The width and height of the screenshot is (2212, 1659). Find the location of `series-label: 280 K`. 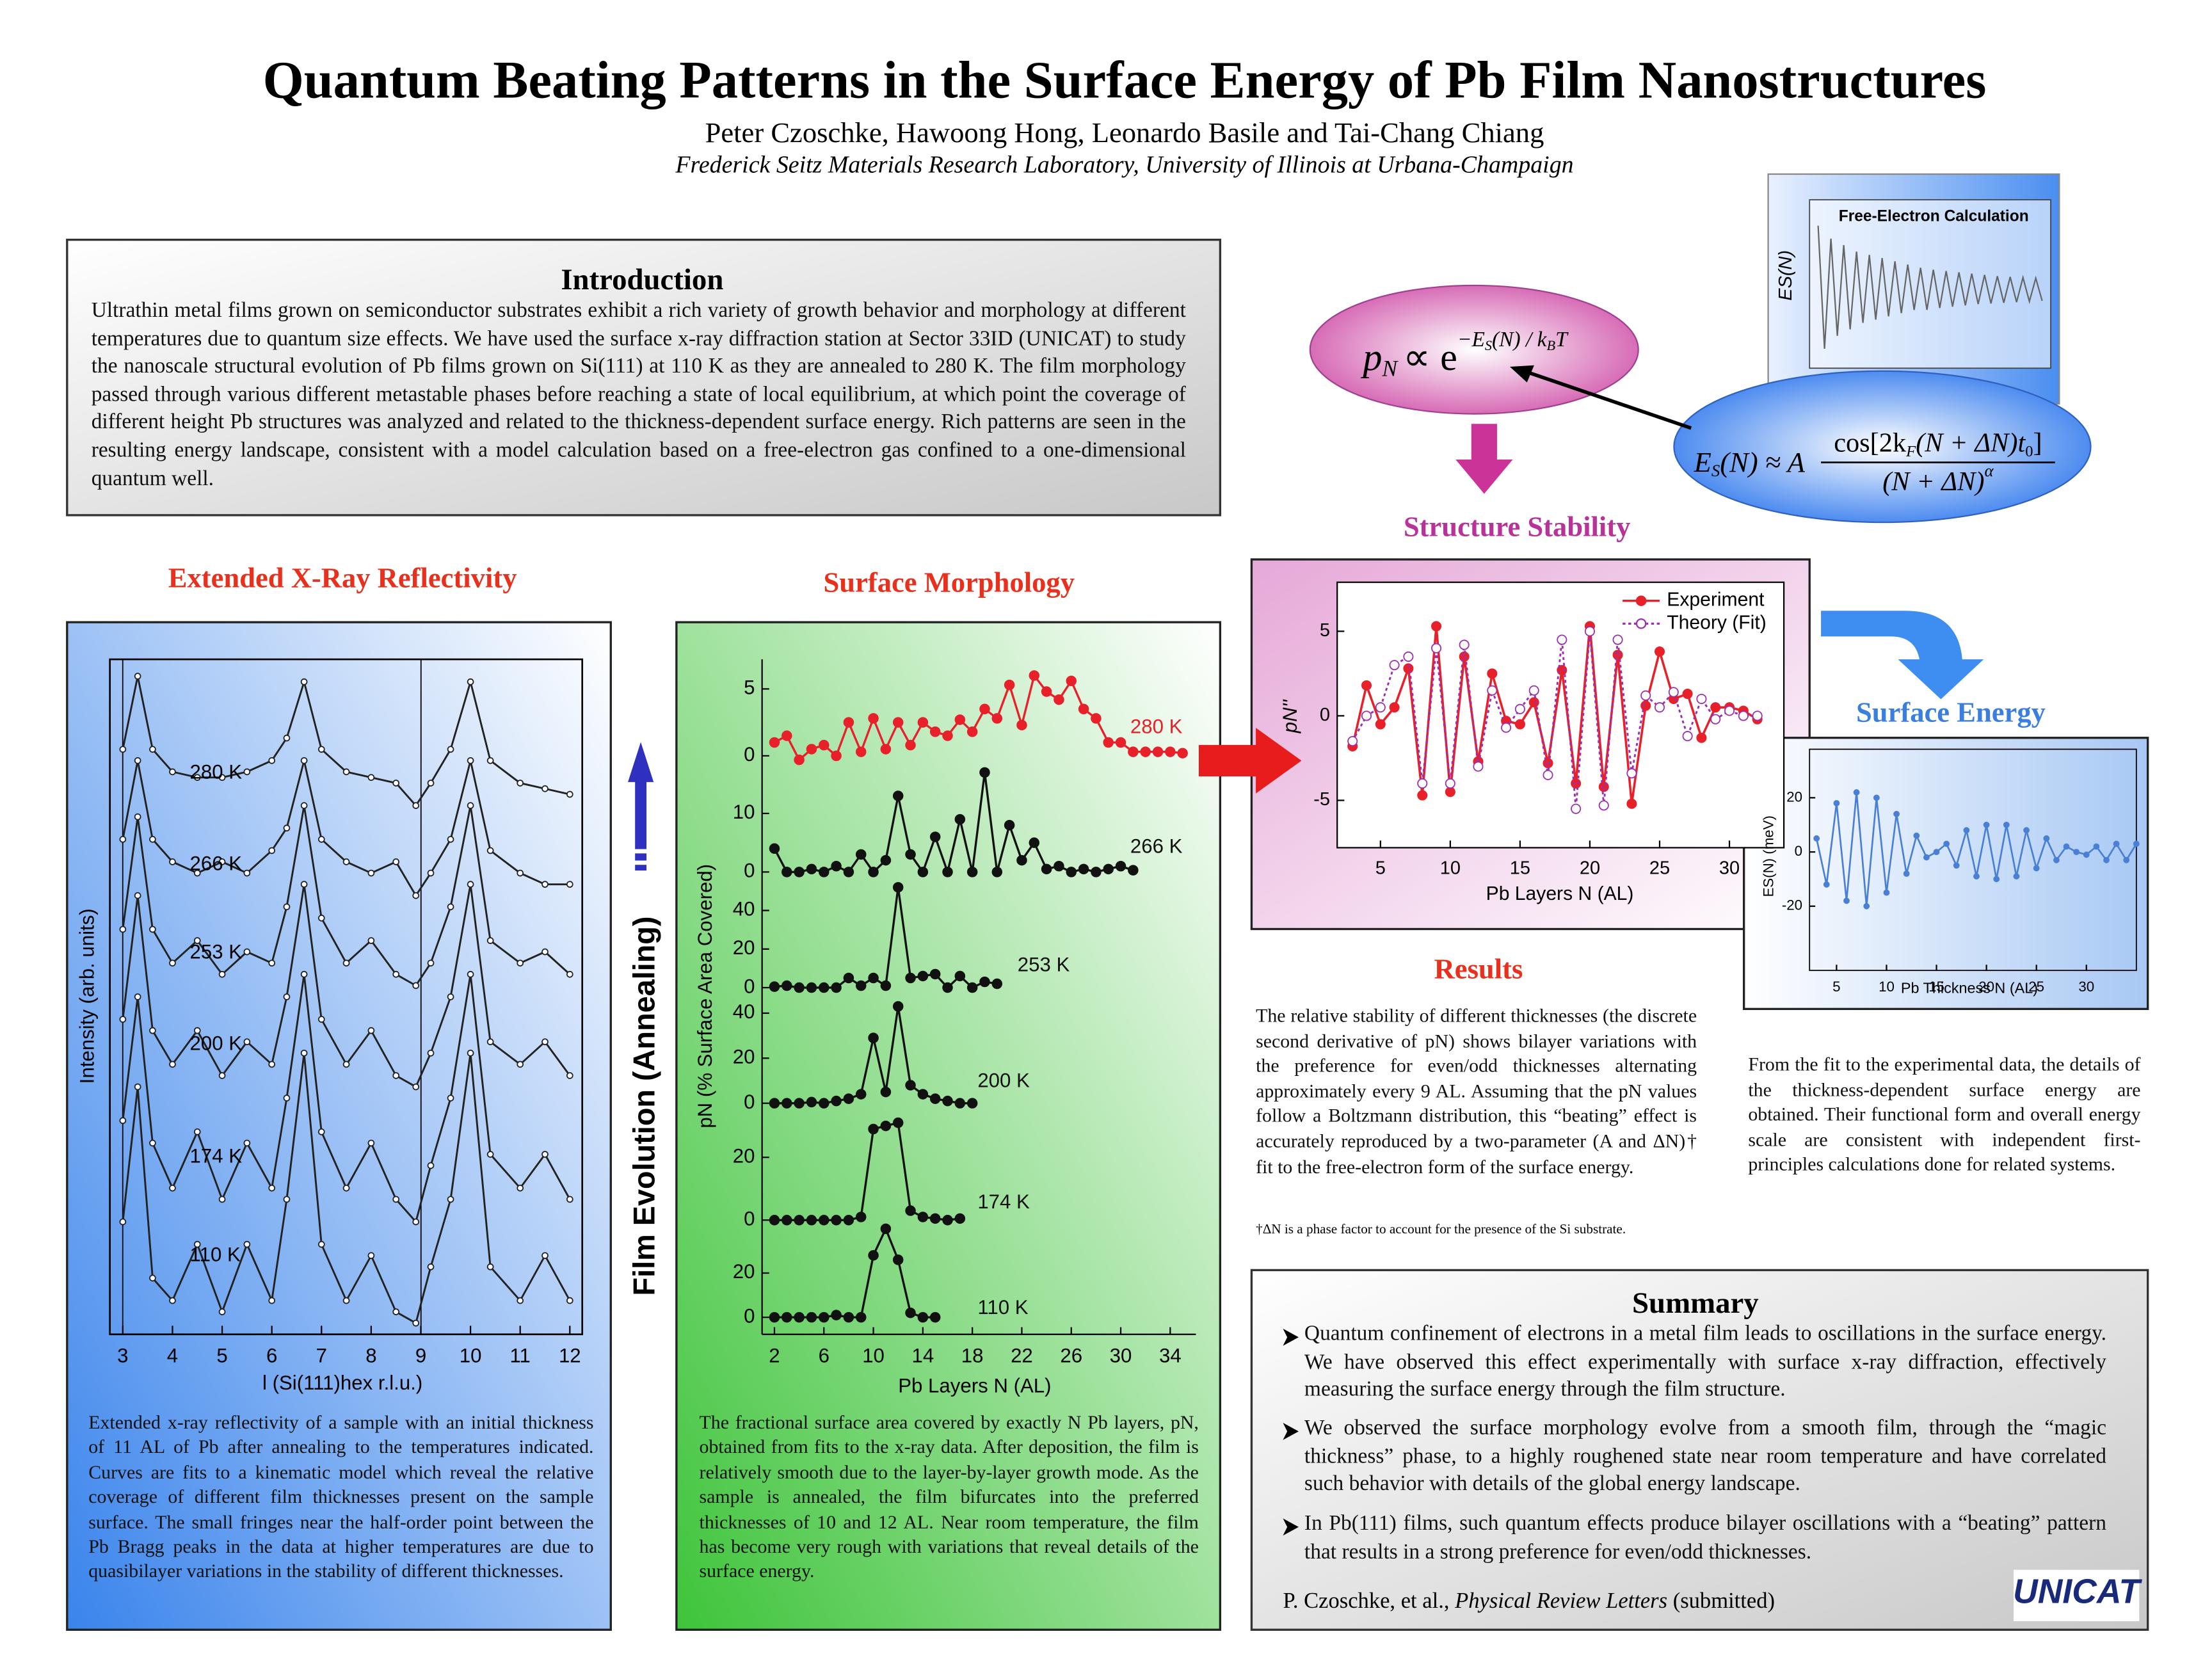

series-label: 280 K is located at coordinates (1156, 726).